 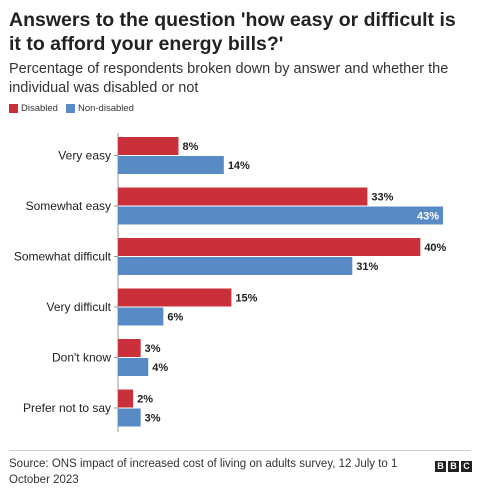 I want to click on legend-item-non-disabled: Non-disabled, so click(x=99, y=108).